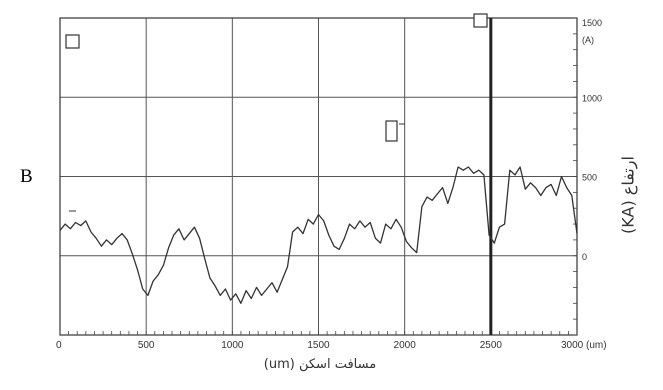  Describe the element at coordinates (391, 131) in the screenshot. I see `annotation-box` at that location.